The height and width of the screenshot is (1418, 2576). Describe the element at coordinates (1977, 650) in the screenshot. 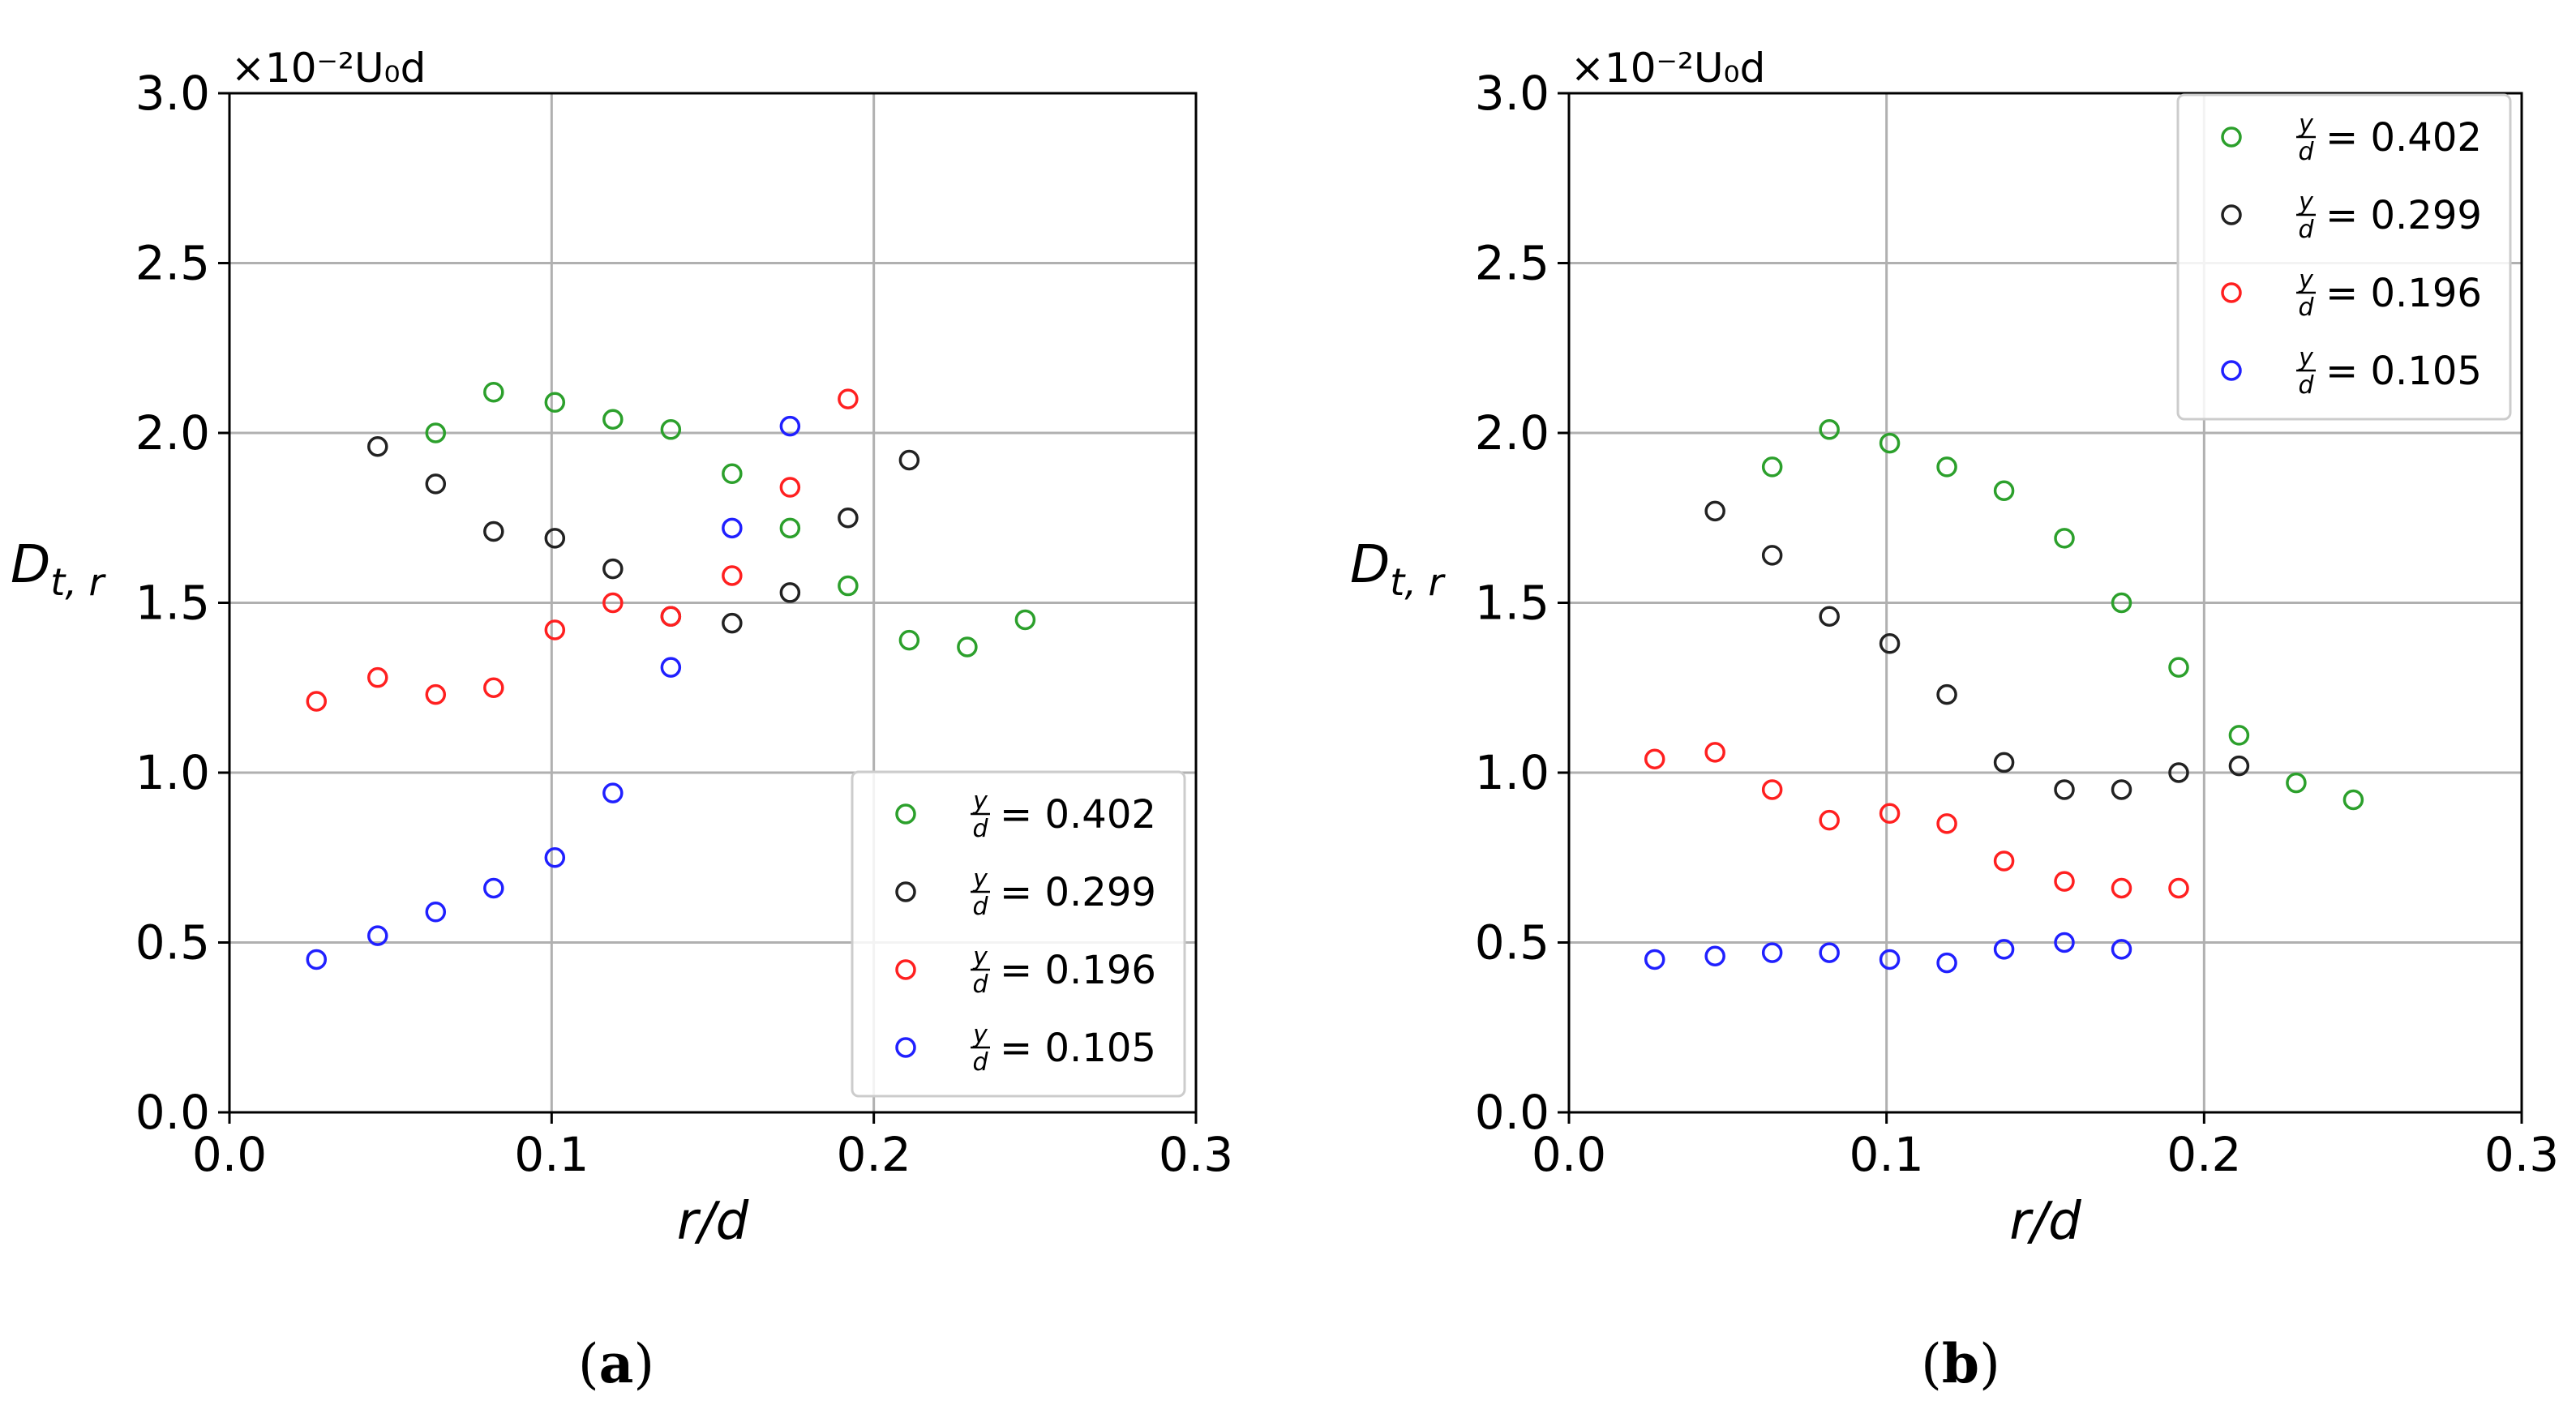

I see `series-0.299` at that location.